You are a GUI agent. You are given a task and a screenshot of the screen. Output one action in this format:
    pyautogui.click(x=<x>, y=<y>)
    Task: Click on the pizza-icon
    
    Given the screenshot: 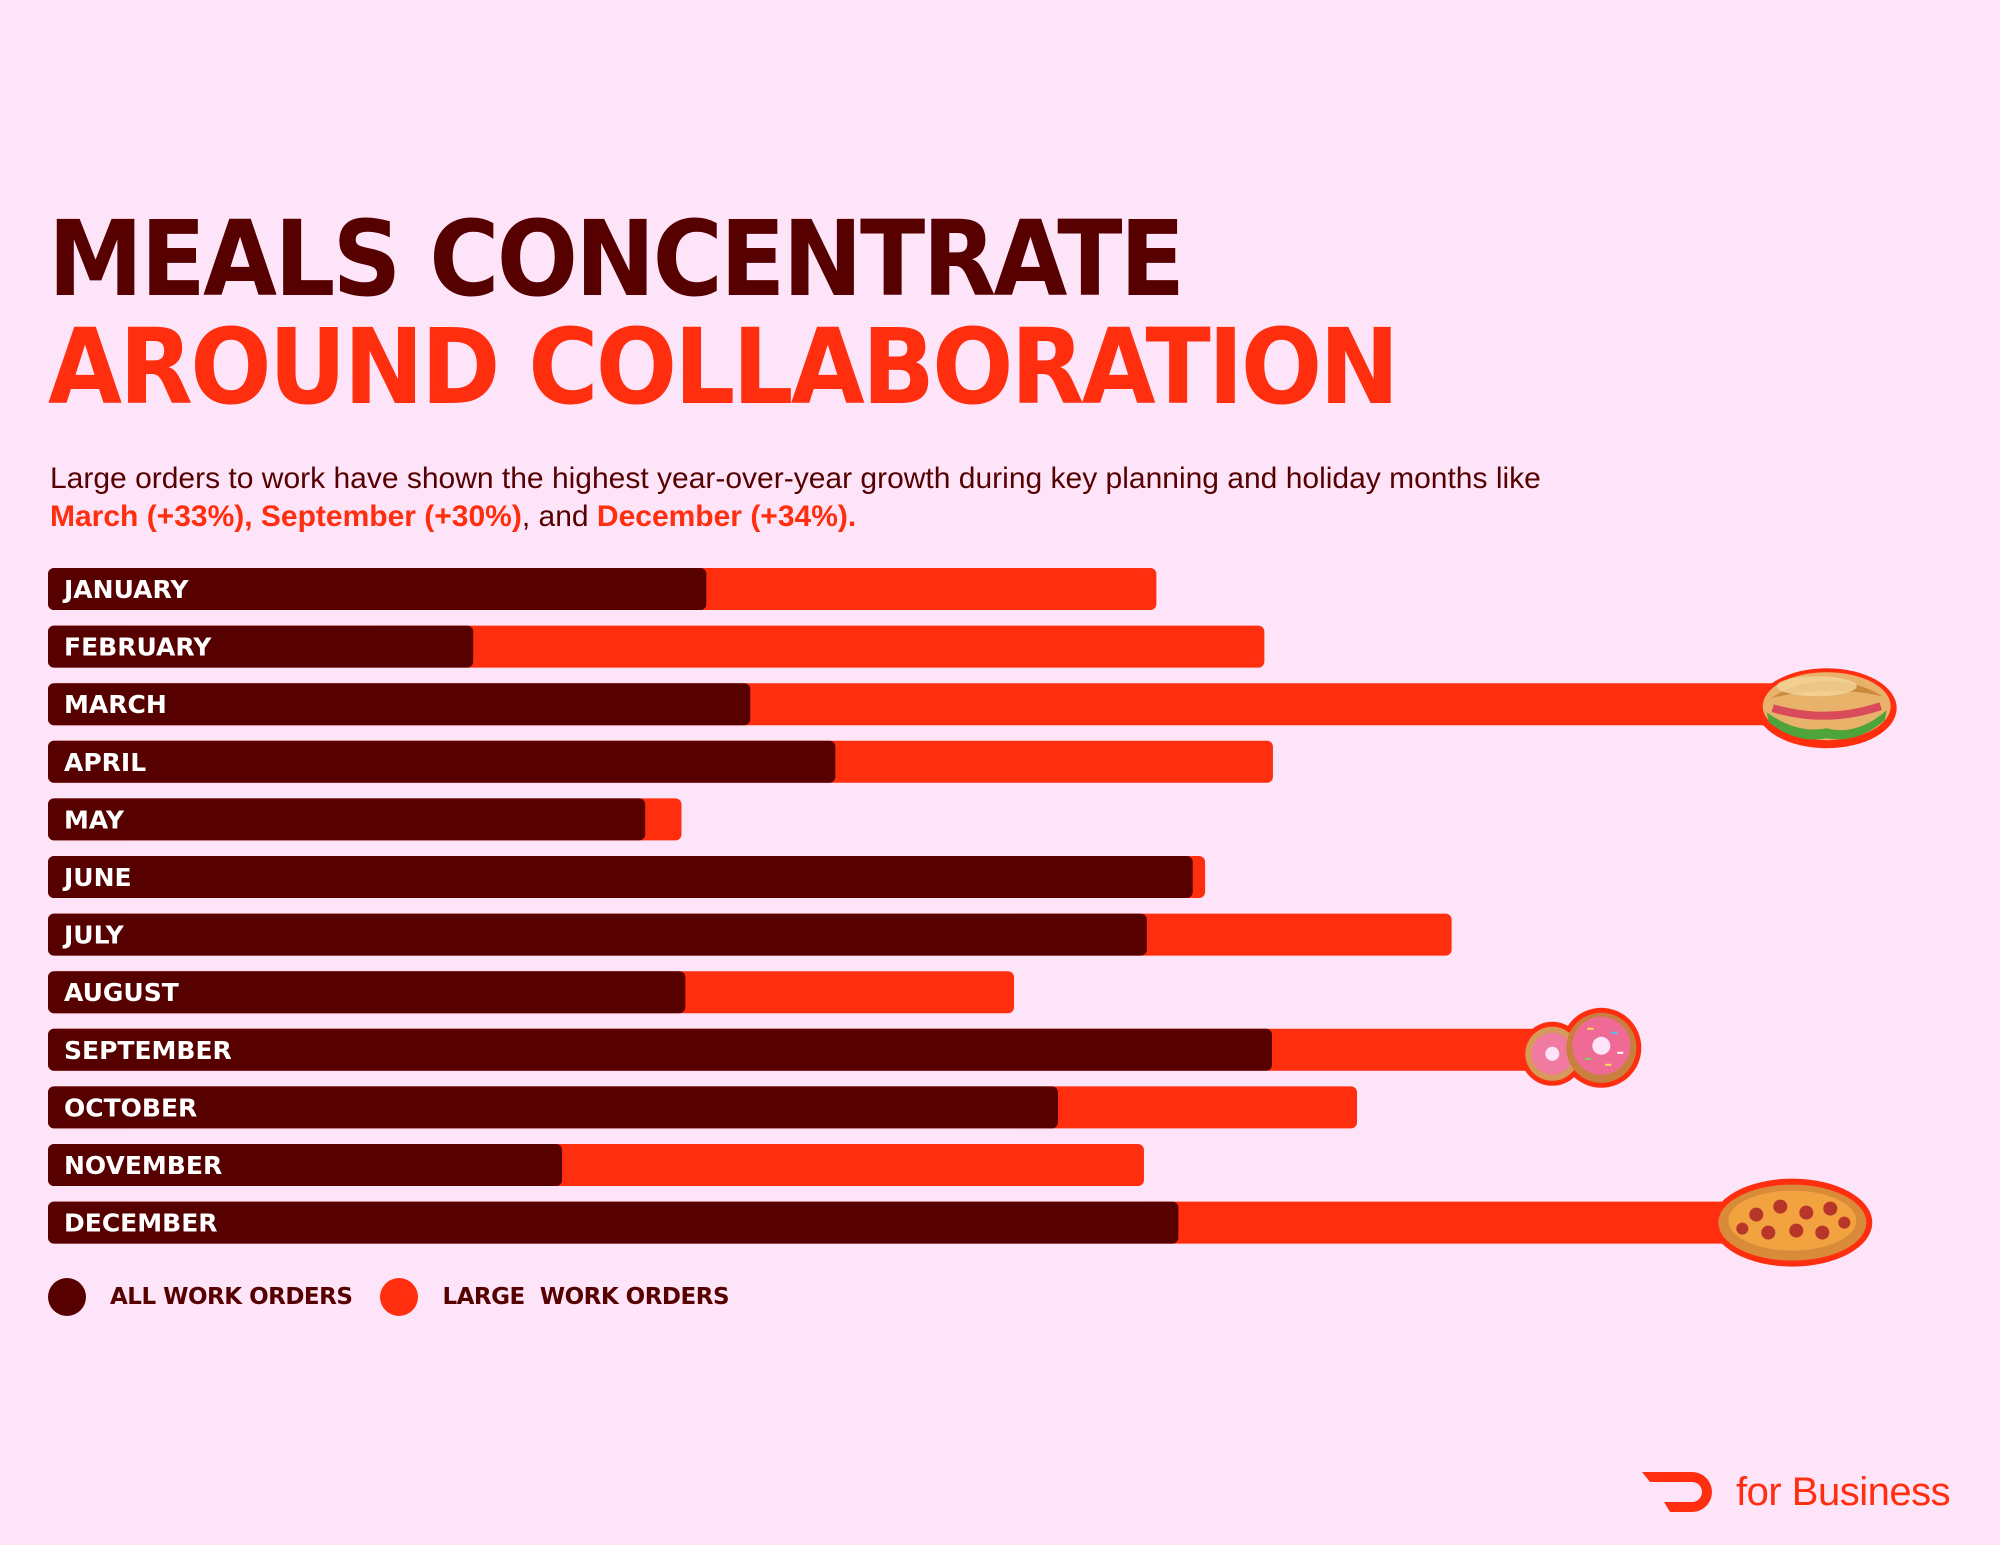 What is the action you would take?
    pyautogui.click(x=1792, y=1222)
    